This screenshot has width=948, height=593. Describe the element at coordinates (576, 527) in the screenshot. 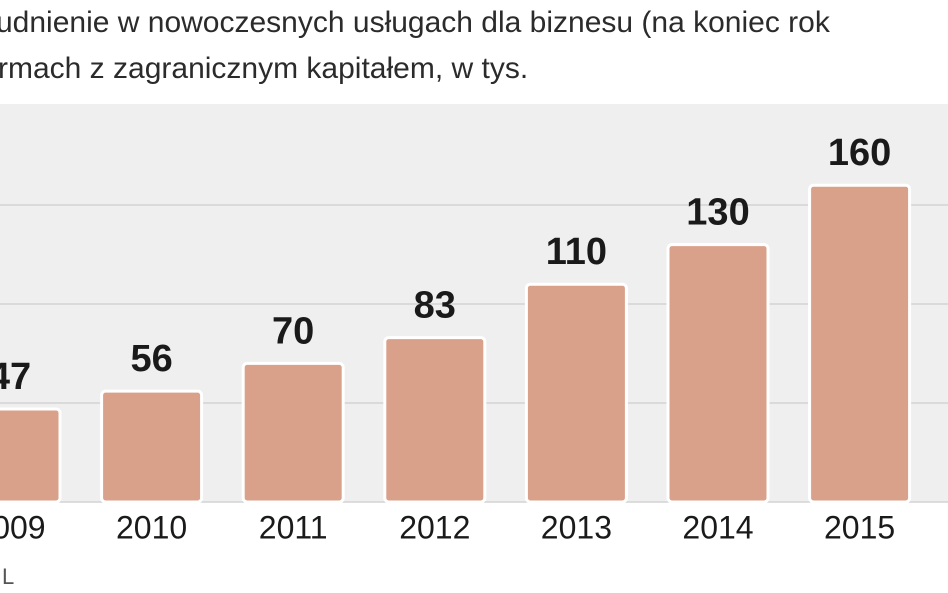

I see `x-tick-label: 2013` at that location.